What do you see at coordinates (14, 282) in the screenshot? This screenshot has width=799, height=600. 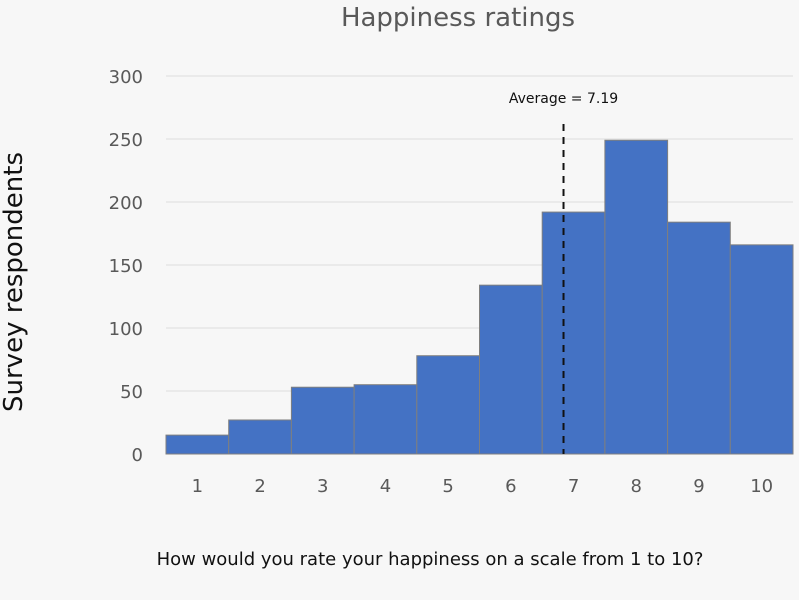 I see `y-axis-label: Survey respondents` at bounding box center [14, 282].